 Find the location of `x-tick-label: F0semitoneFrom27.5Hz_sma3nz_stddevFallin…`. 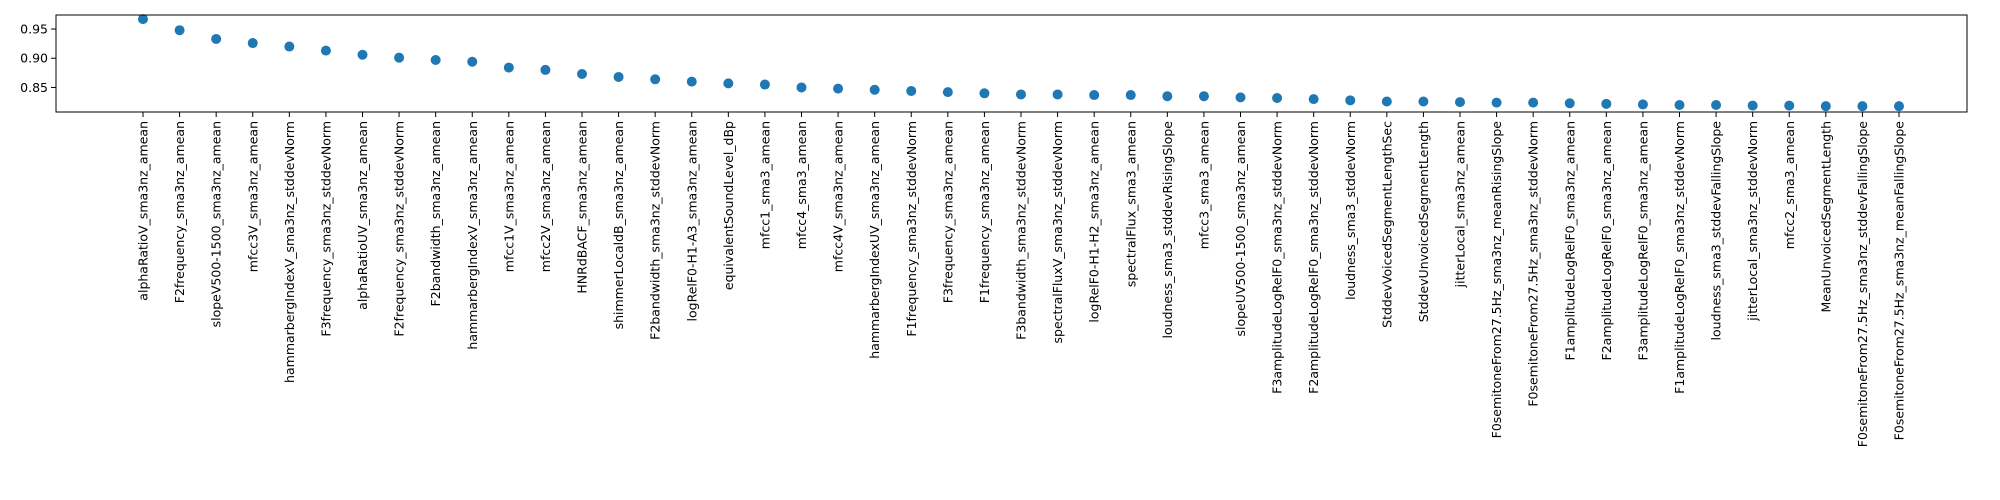

x-tick-label: F0semitoneFrom27.5Hz_sma3nz_stddevFallin… is located at coordinates (1862, 284).